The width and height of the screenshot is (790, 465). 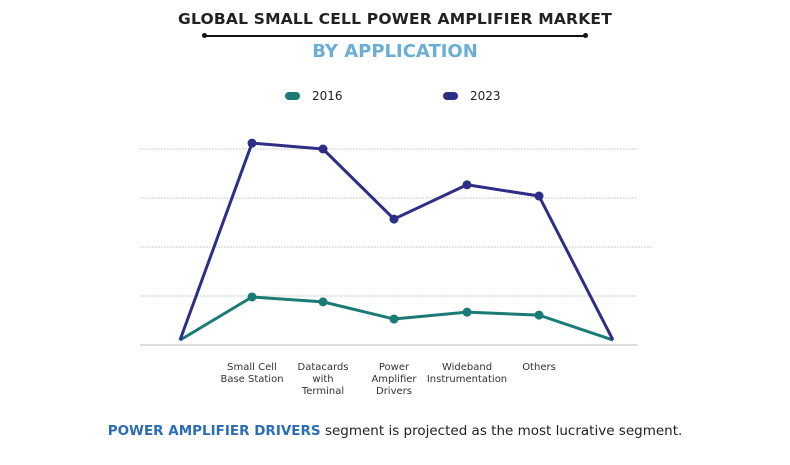 What do you see at coordinates (395, 35) in the screenshot?
I see `title-divider` at bounding box center [395, 35].